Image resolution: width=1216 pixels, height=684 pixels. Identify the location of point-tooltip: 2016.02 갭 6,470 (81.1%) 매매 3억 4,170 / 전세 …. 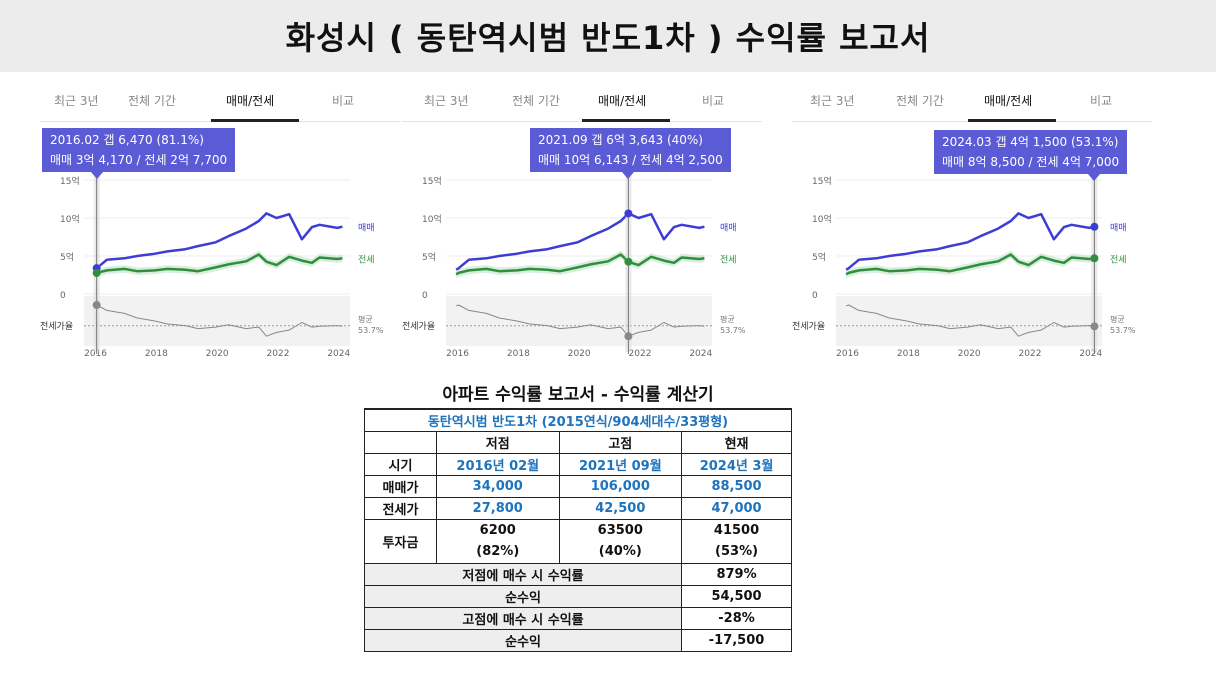
(139, 150).